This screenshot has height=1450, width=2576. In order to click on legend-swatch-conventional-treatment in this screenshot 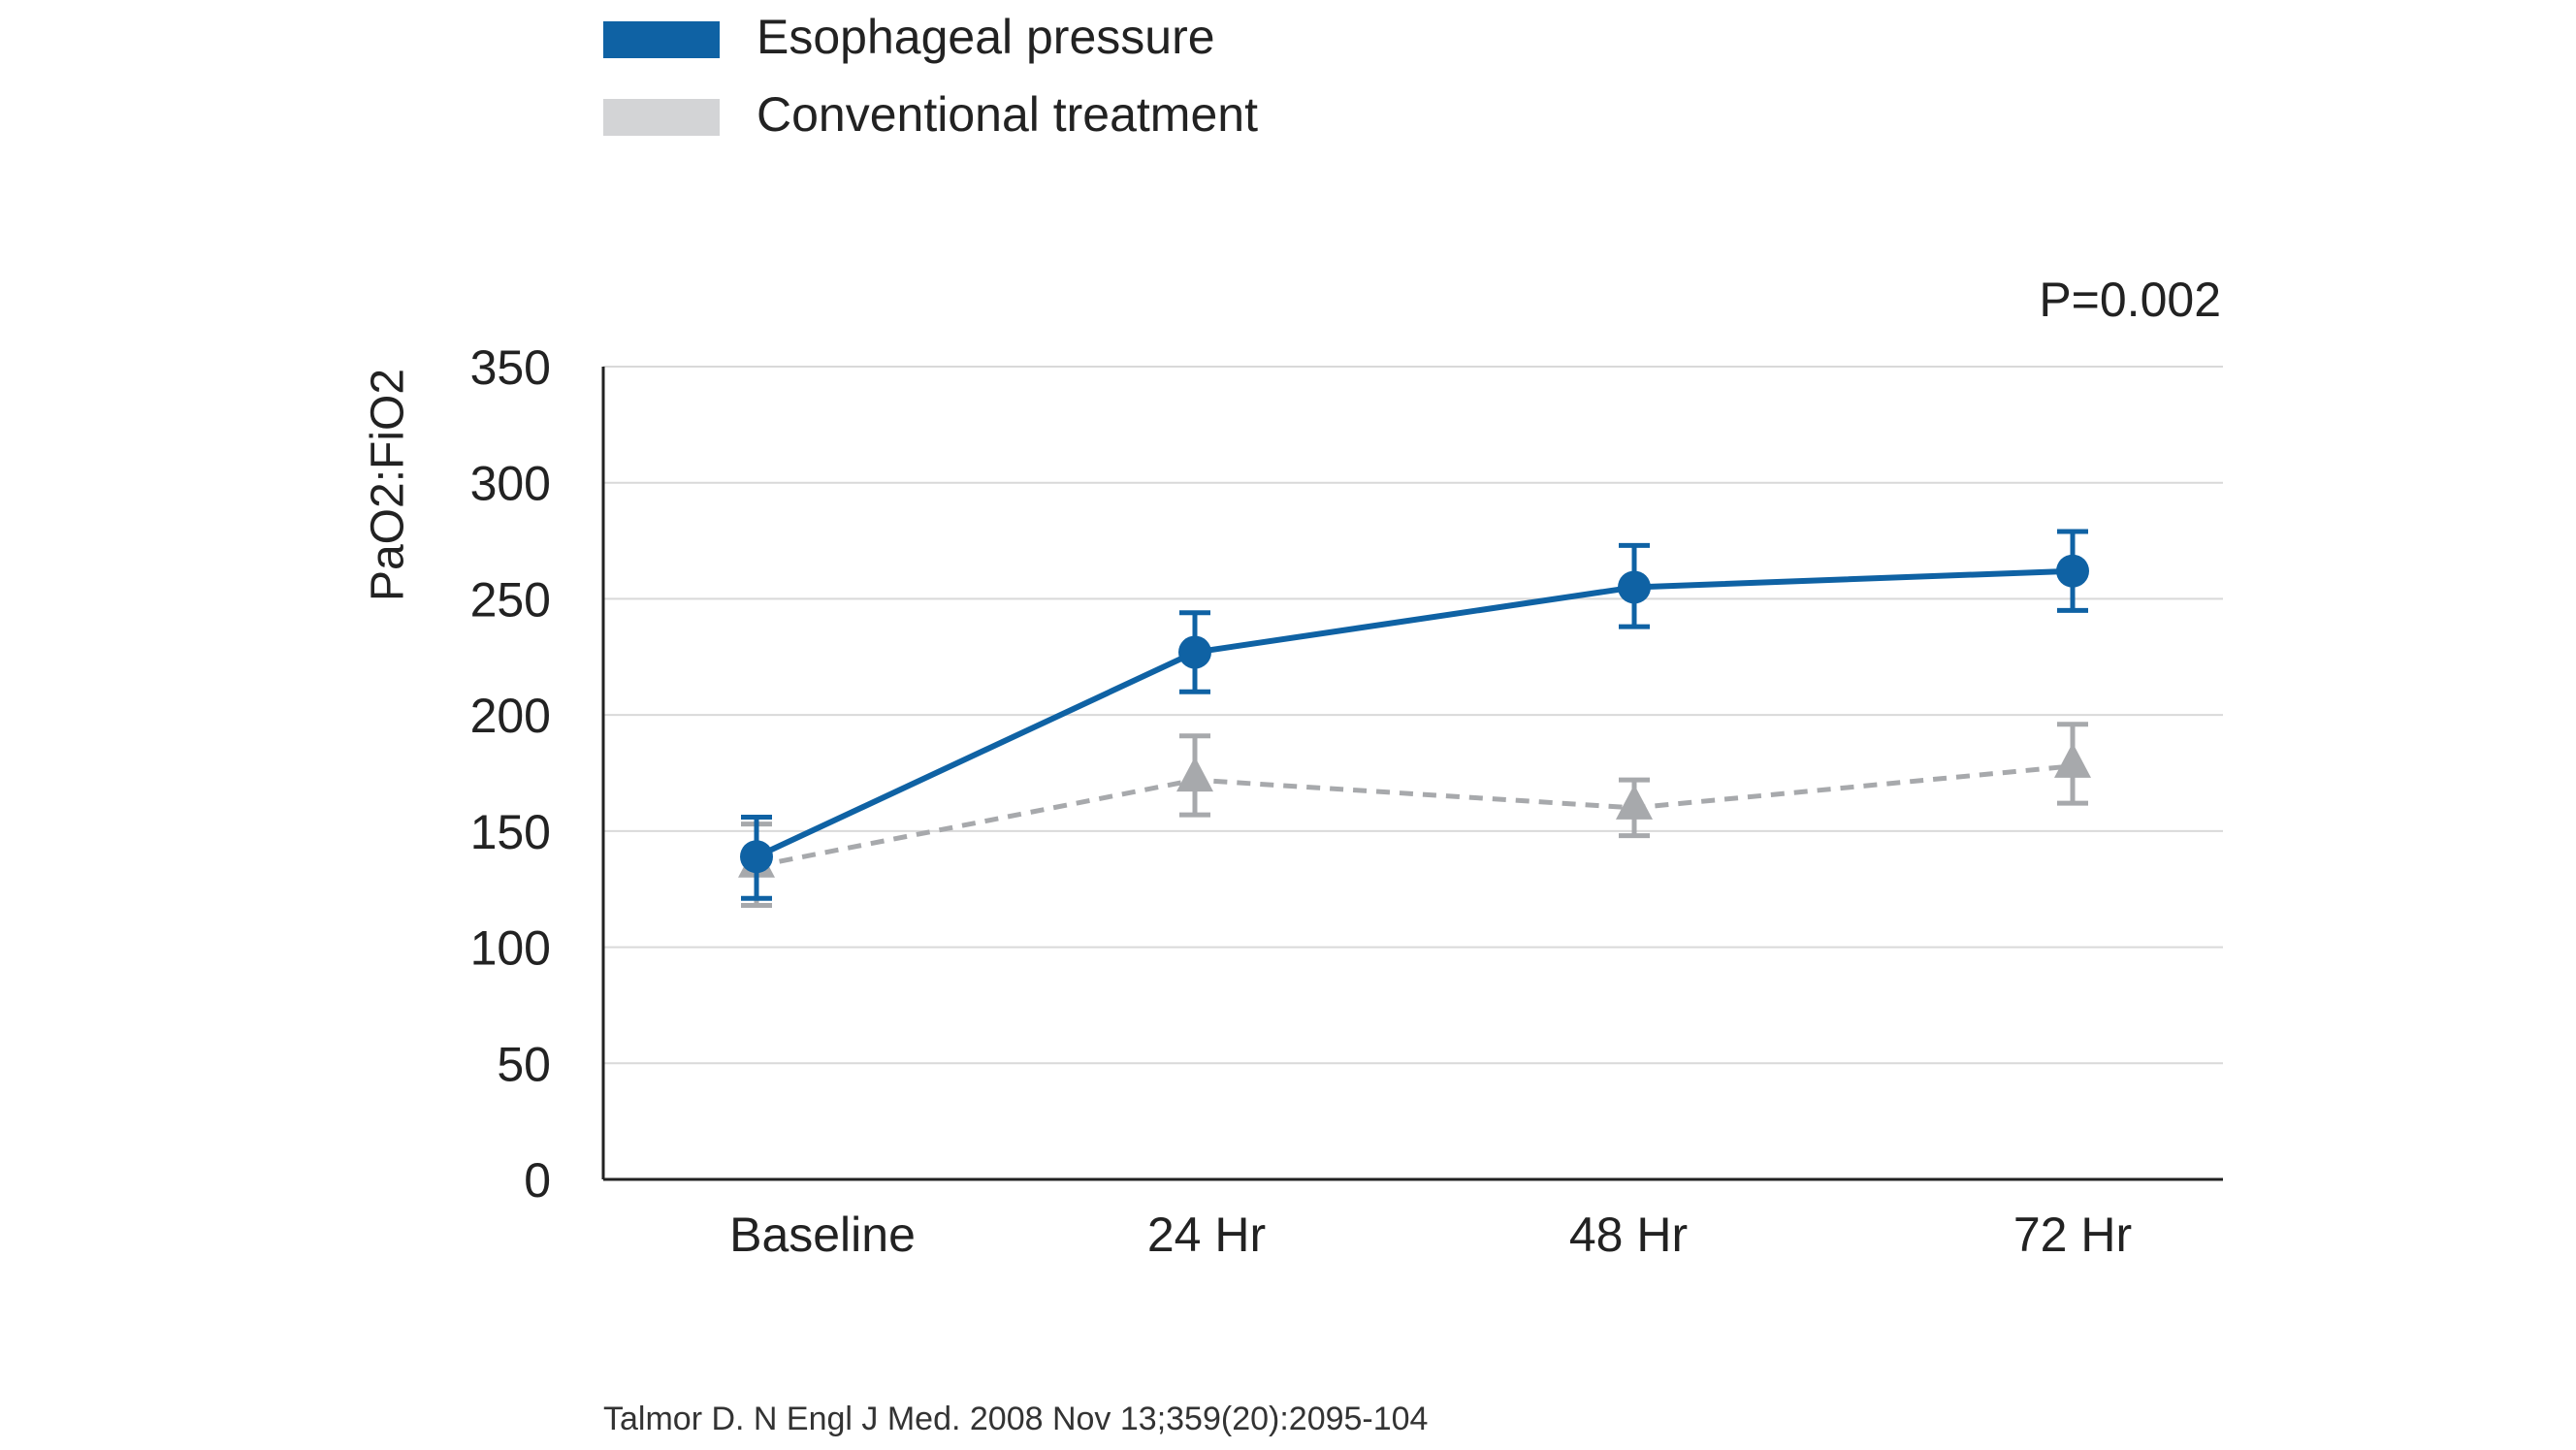, I will do `click(661, 117)`.